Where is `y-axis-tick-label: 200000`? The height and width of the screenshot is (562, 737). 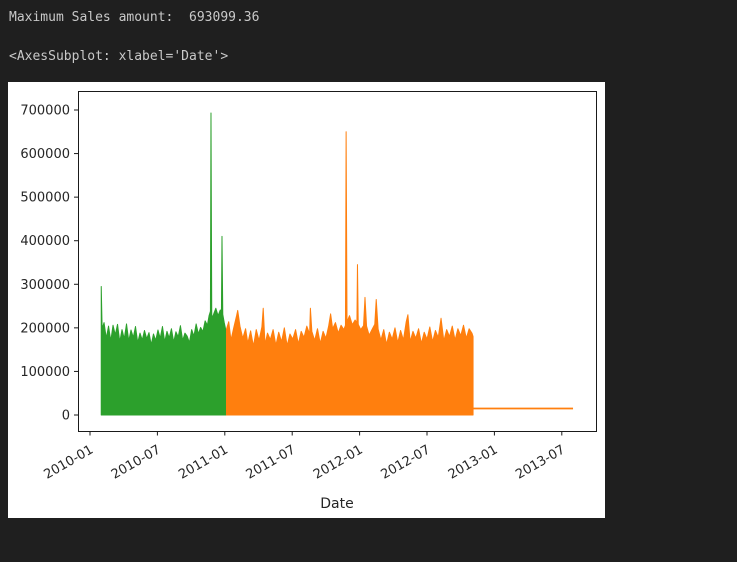
y-axis-tick-label: 200000 is located at coordinates (45, 328).